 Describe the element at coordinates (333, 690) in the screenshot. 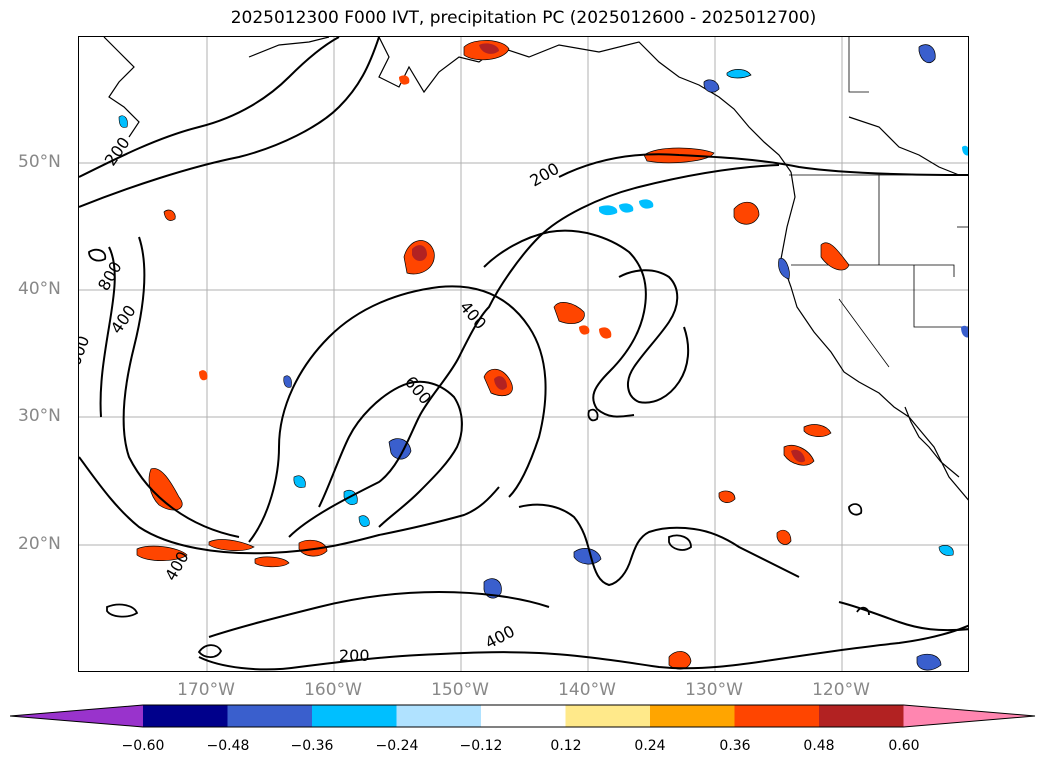

I see `lon-label-160w: 160°W` at that location.